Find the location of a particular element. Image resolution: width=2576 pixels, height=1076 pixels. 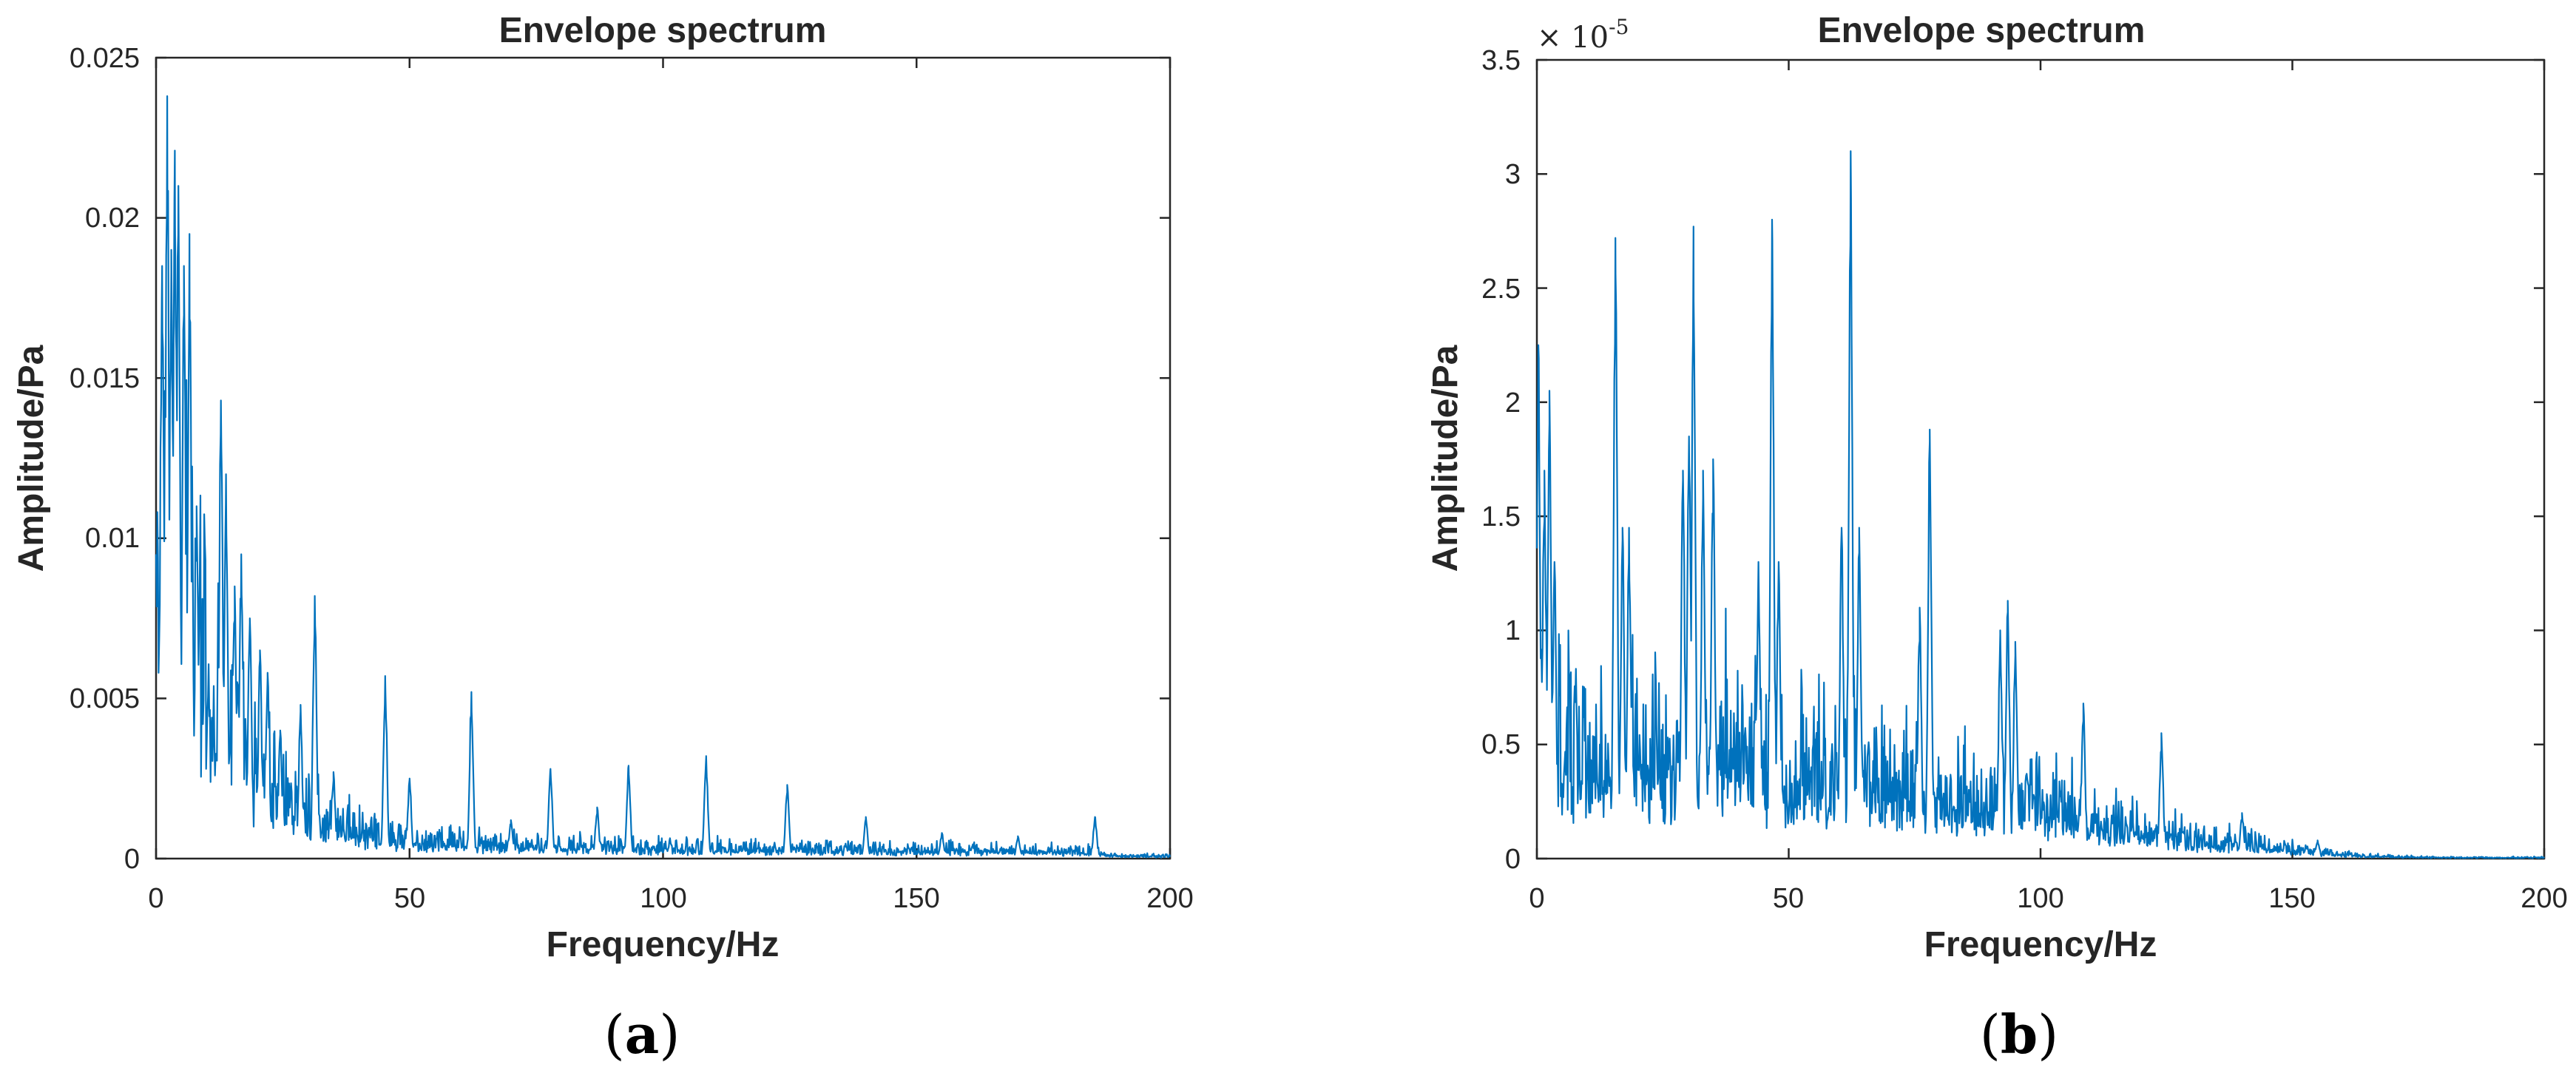

y-tick-label: 3.5 is located at coordinates (1501, 61).